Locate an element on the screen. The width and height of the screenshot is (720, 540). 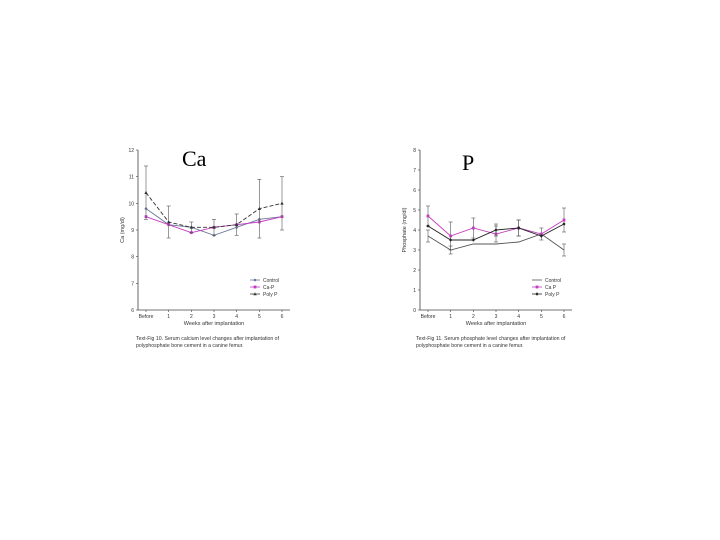
y-tick-label: 11 is located at coordinates (131, 178).